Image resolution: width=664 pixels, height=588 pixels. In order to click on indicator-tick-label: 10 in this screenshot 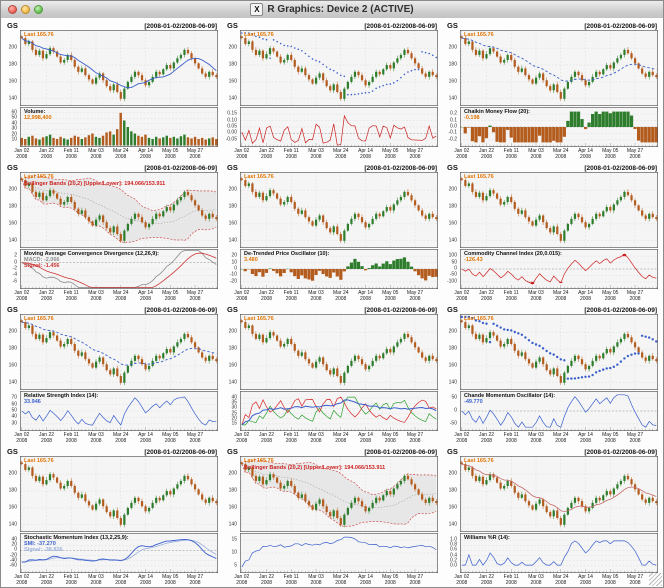, I will do `click(234, 262)`.